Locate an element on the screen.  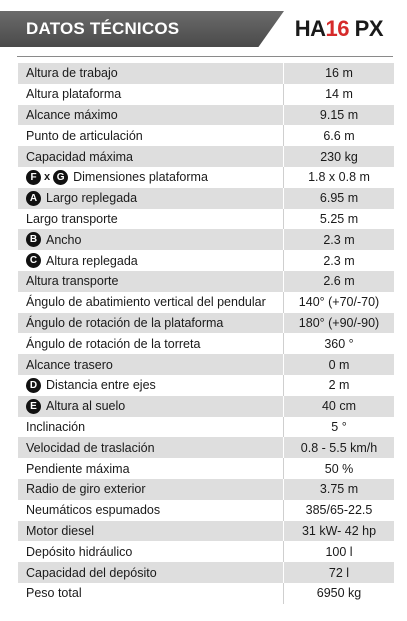
spec-row: Peso total 6950 kg is located at coordinates (206, 593).